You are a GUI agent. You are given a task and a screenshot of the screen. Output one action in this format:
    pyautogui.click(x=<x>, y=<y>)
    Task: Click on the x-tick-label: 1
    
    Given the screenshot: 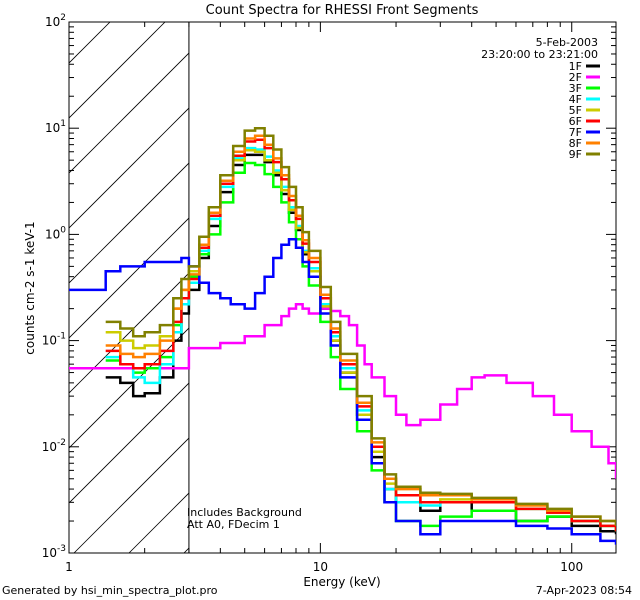 What is the action you would take?
    pyautogui.click(x=69, y=567)
    